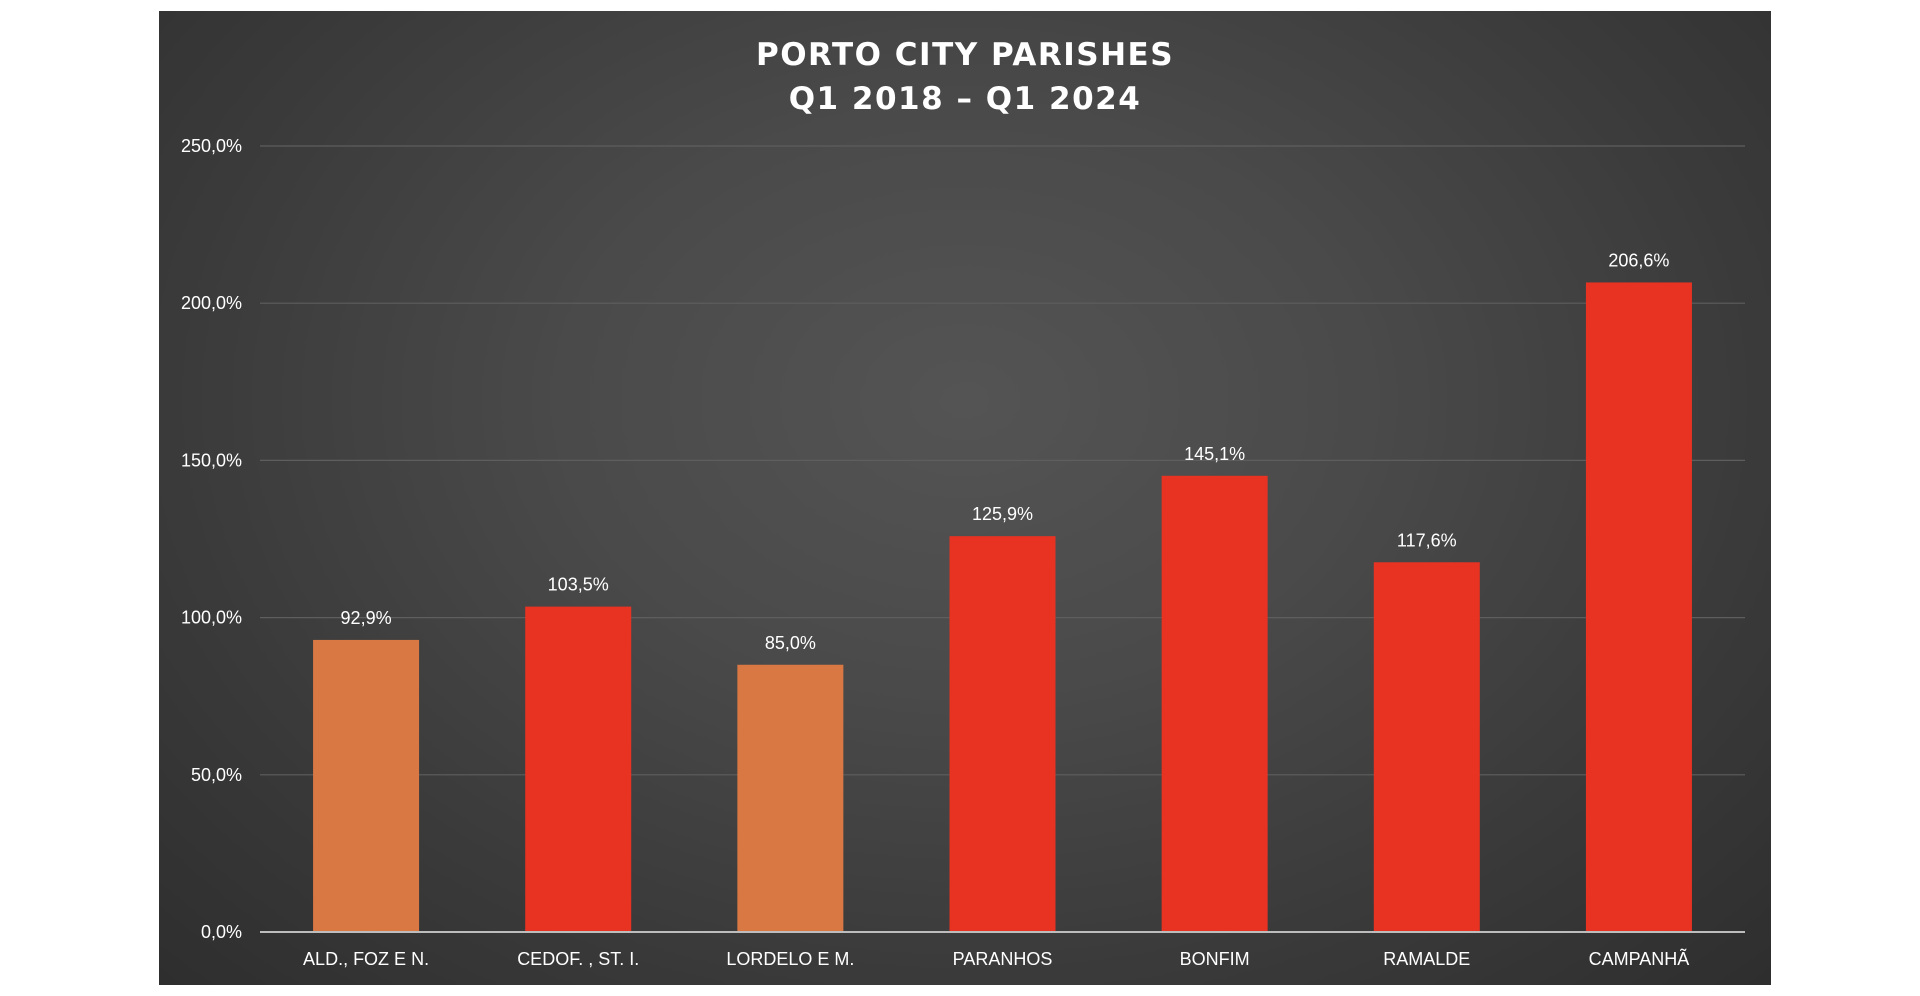  I want to click on data-label: 103,5%, so click(578, 585).